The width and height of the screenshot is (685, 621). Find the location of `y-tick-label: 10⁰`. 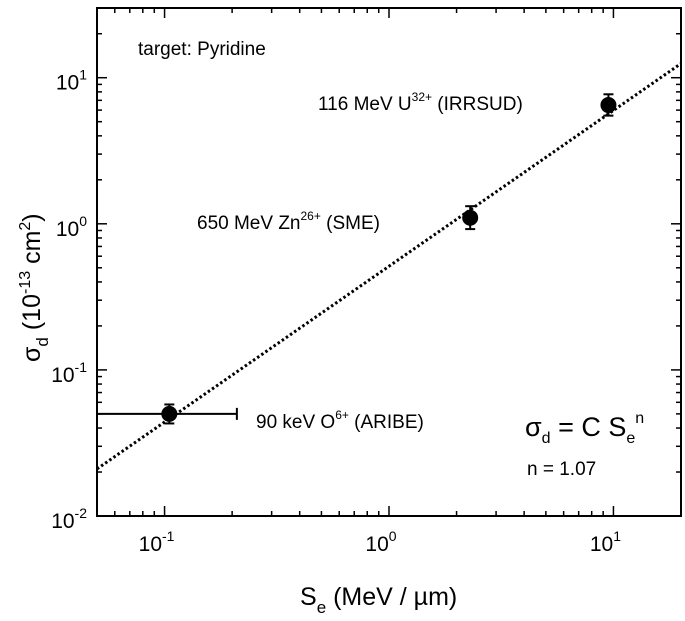

y-tick-label: 10⁰ is located at coordinates (71, 227).